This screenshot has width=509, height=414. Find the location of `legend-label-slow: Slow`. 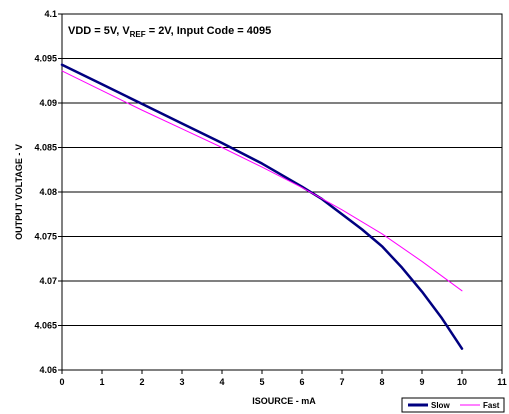

legend-label-slow: Slow is located at coordinates (440, 405).